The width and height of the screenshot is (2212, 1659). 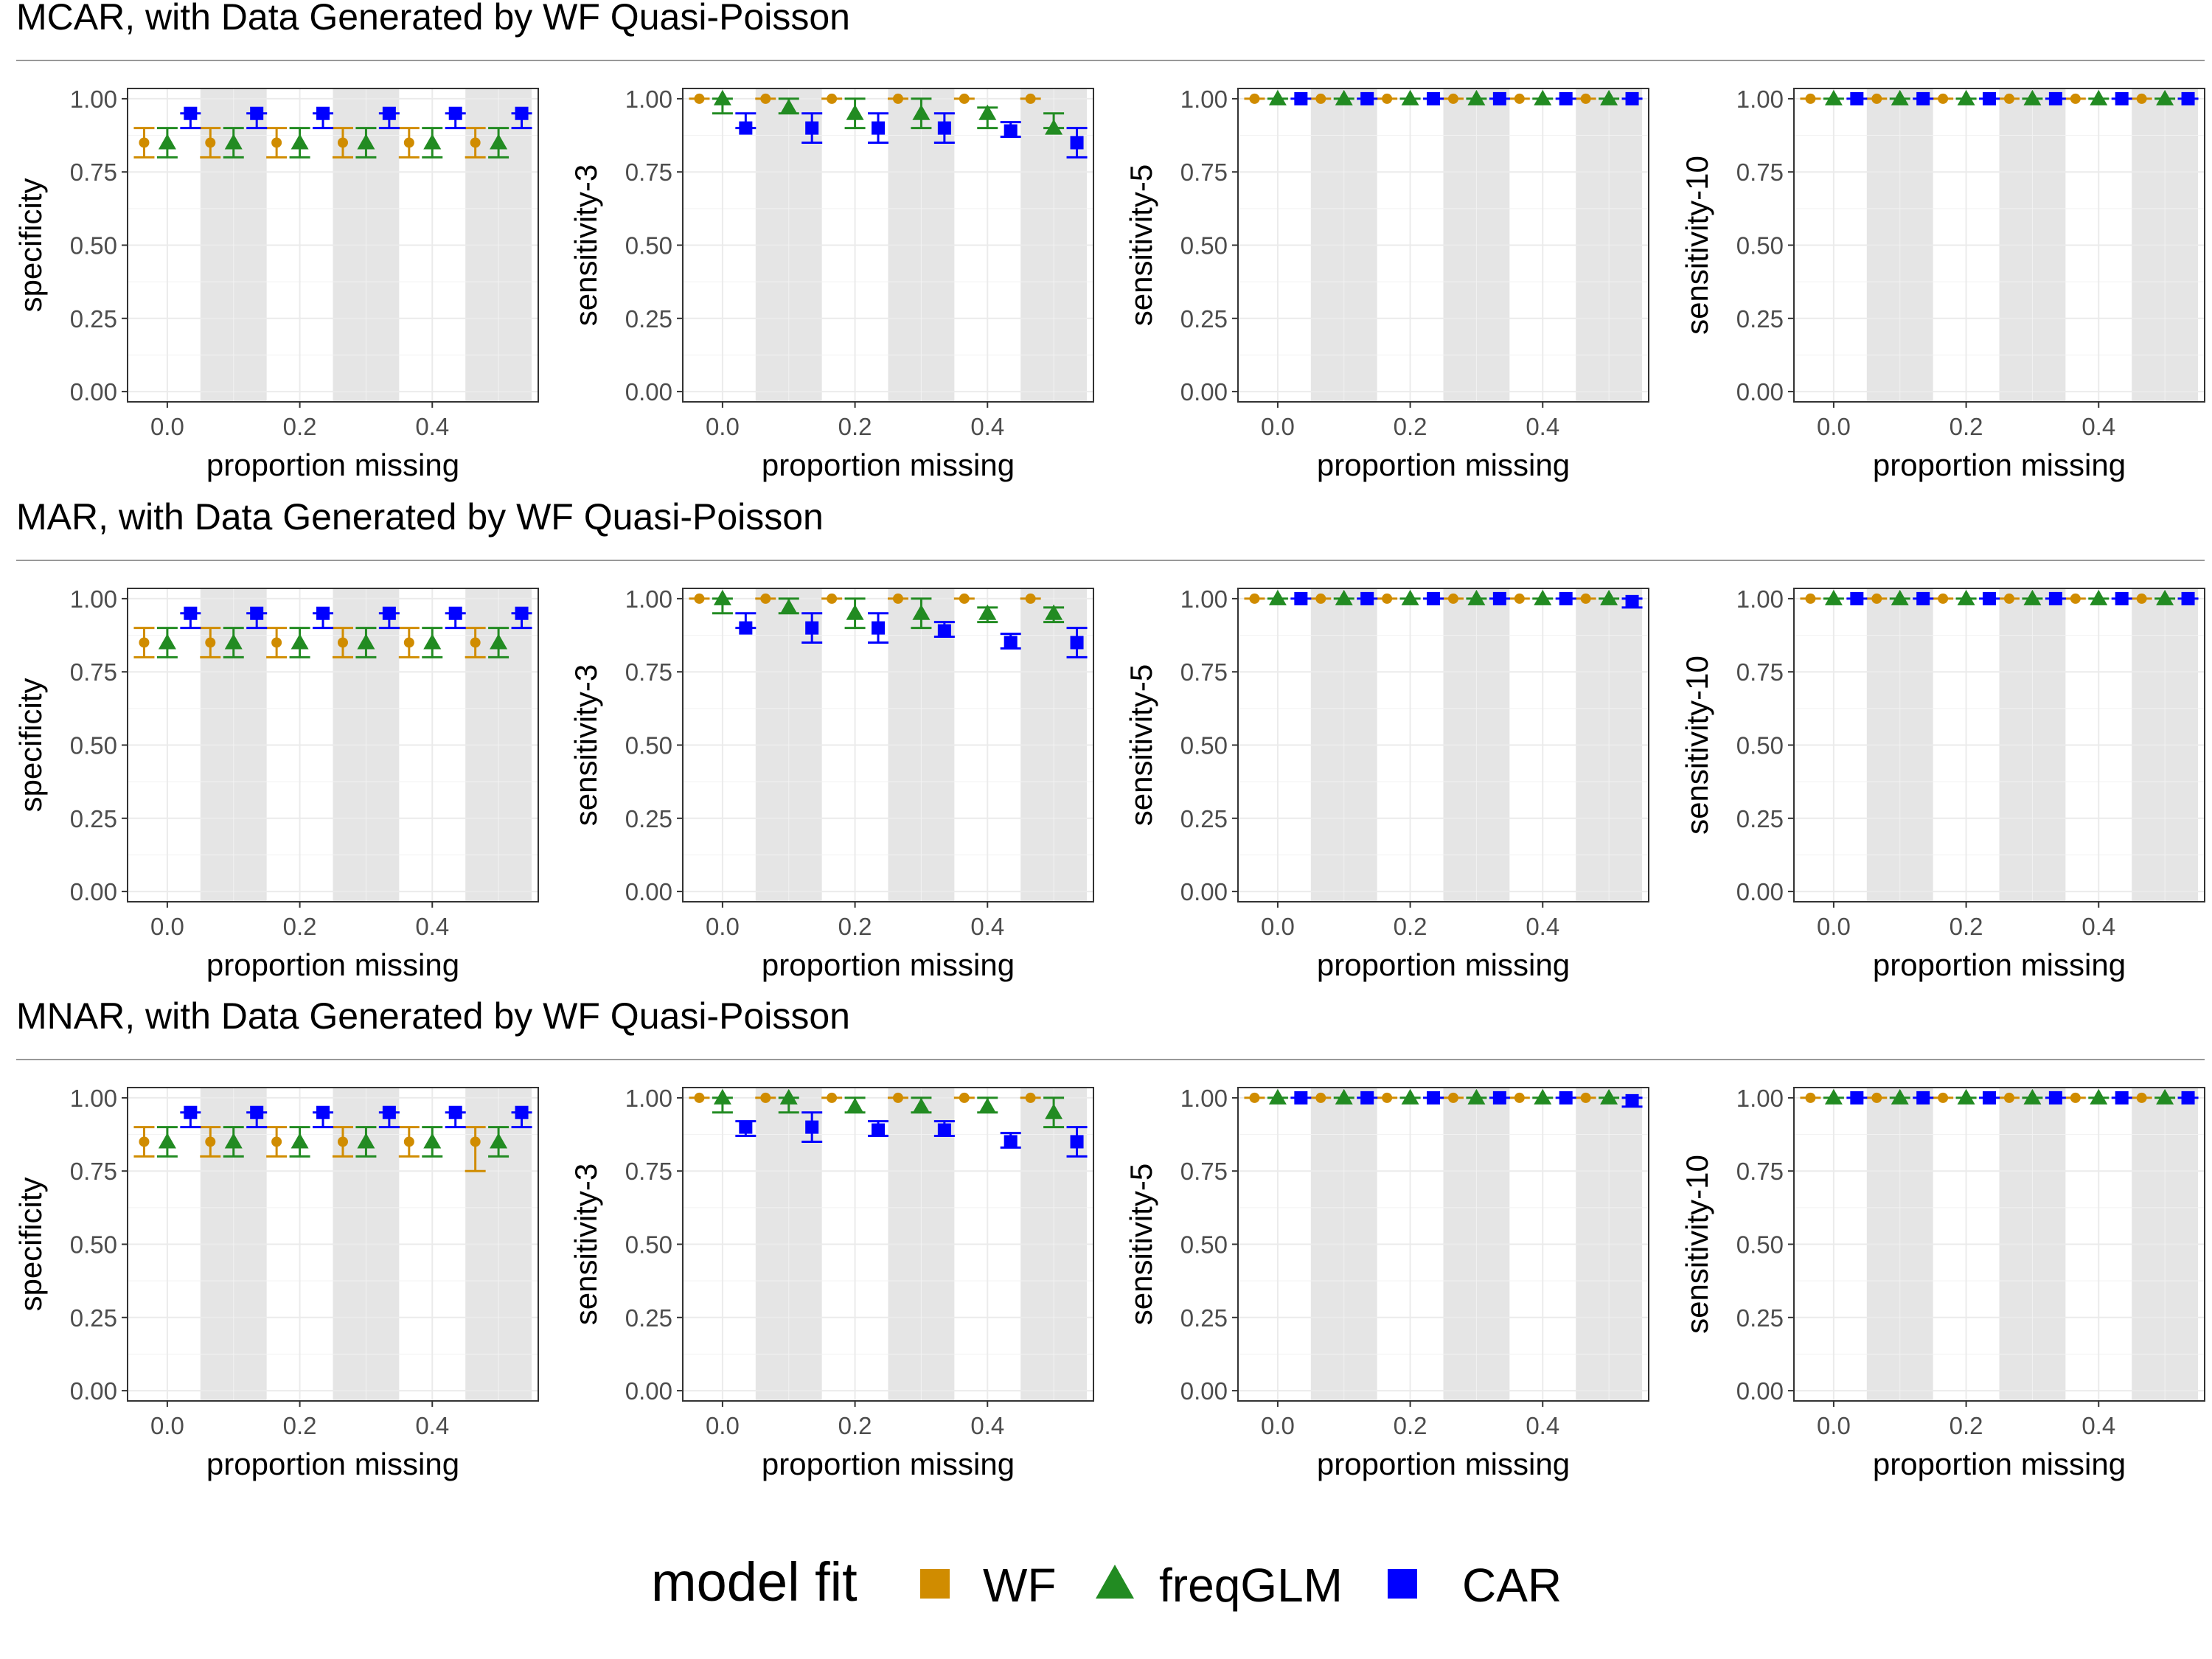 What do you see at coordinates (1115, 1582) in the screenshot?
I see `legend-key-freqglm-icon` at bounding box center [1115, 1582].